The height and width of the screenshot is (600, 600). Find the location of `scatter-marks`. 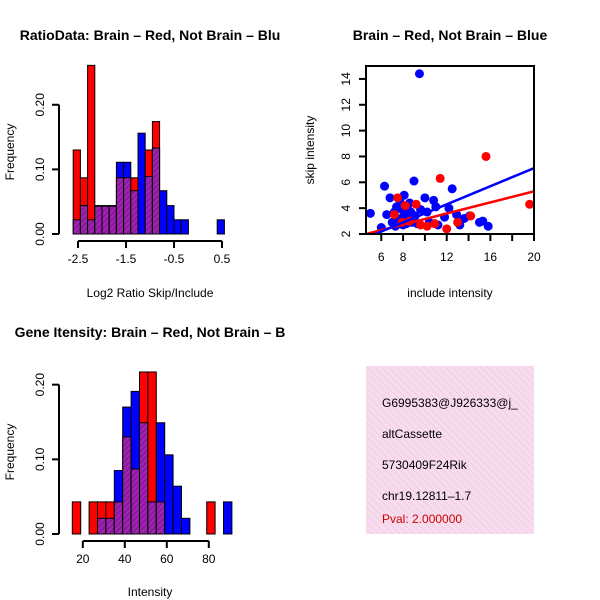

scatter-marks is located at coordinates (450, 151).